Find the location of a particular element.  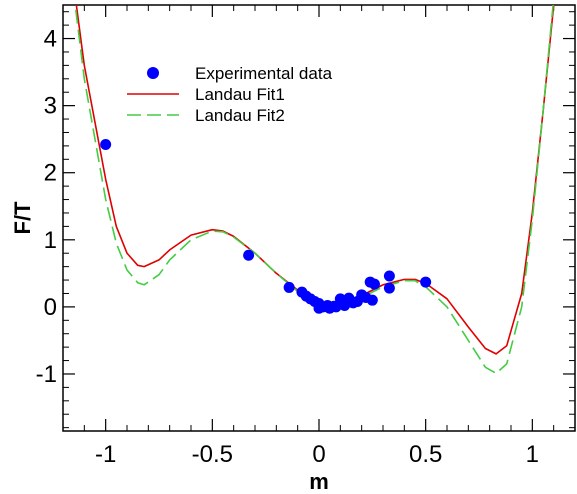

y-axis-title: F/T is located at coordinates (22, 218).